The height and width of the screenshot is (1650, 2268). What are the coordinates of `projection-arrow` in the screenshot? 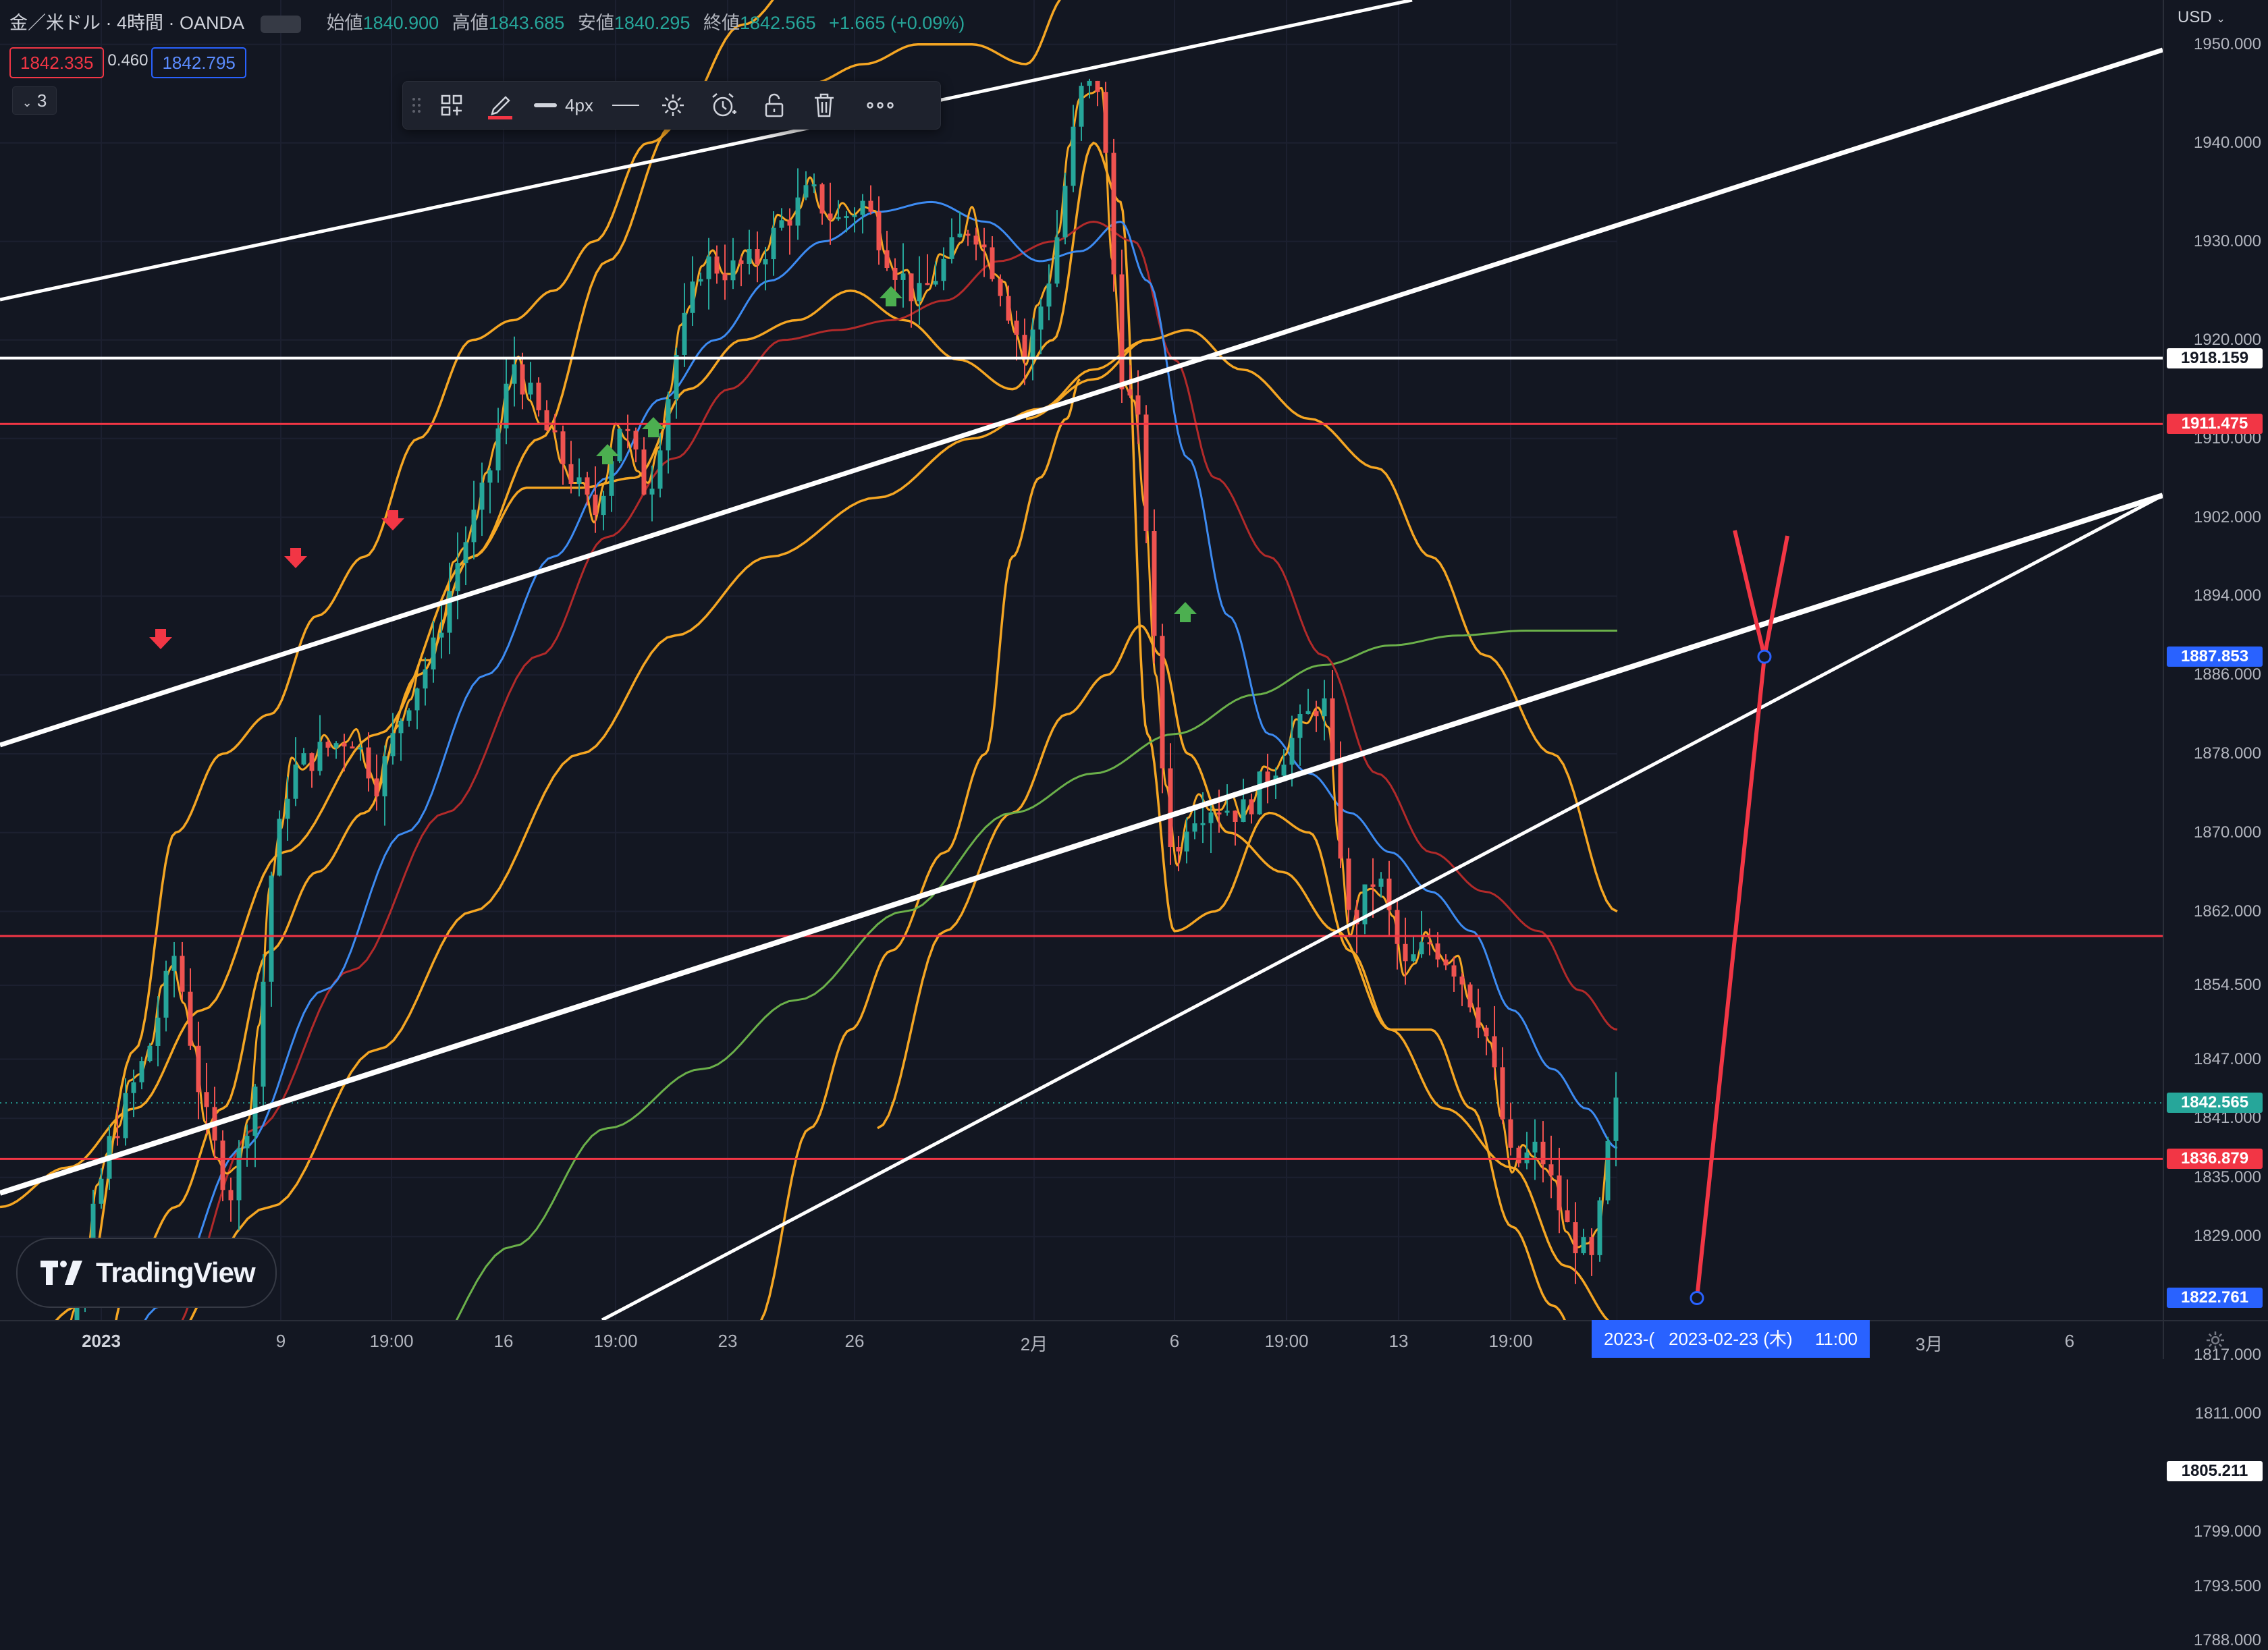 It's located at (1739, 918).